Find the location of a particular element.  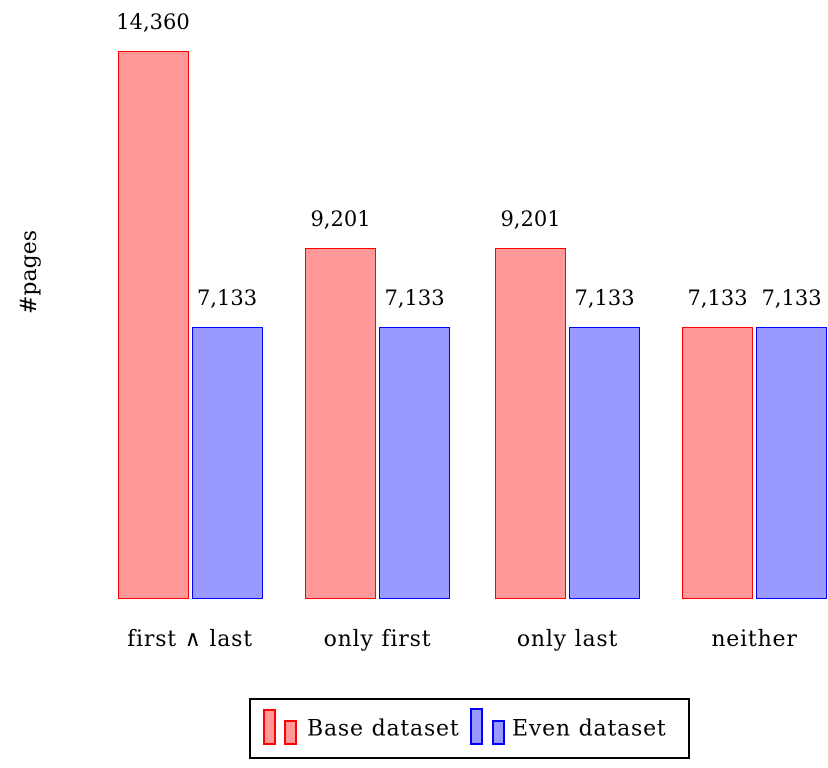

category-label: only last is located at coordinates (567, 639).